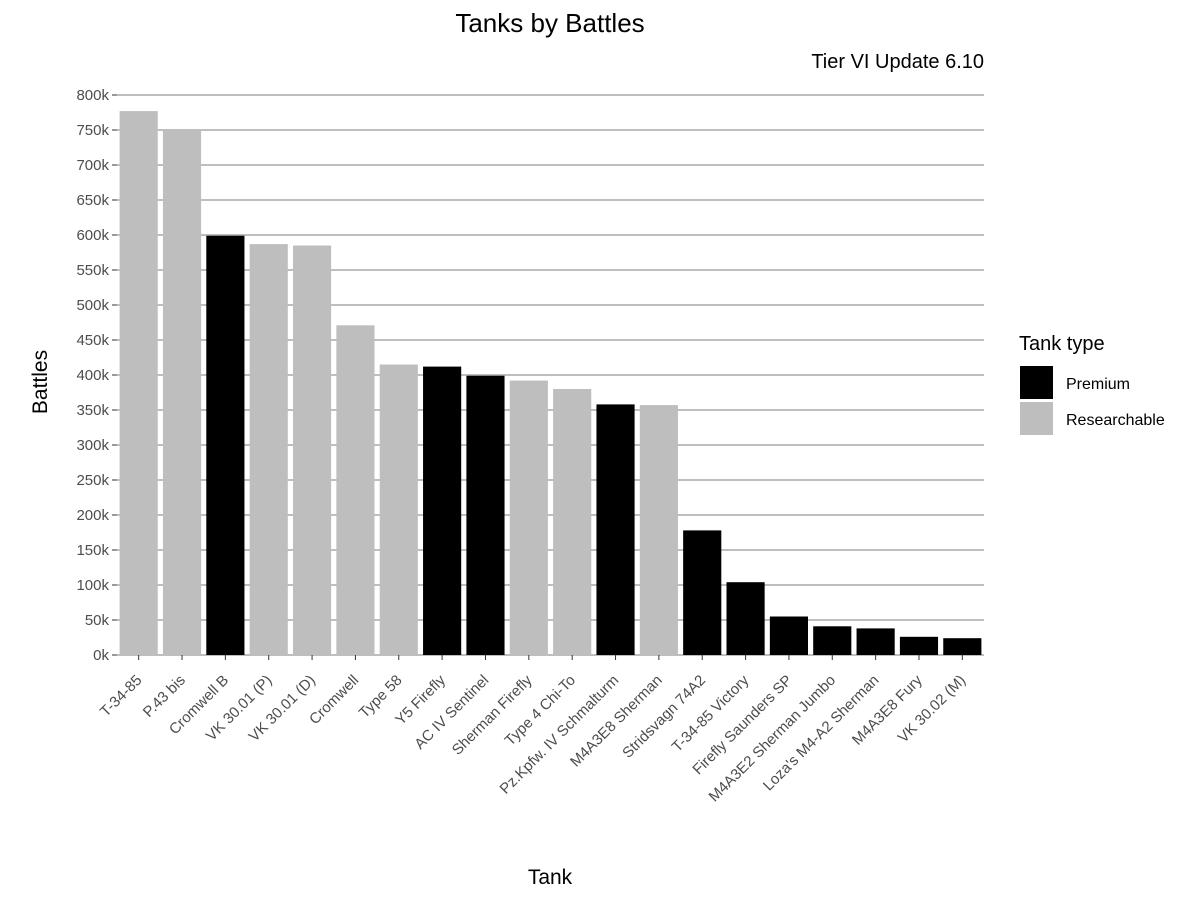 This screenshot has width=1200, height=900. Describe the element at coordinates (97, 620) in the screenshot. I see `y-tick-label: 50k` at that location.